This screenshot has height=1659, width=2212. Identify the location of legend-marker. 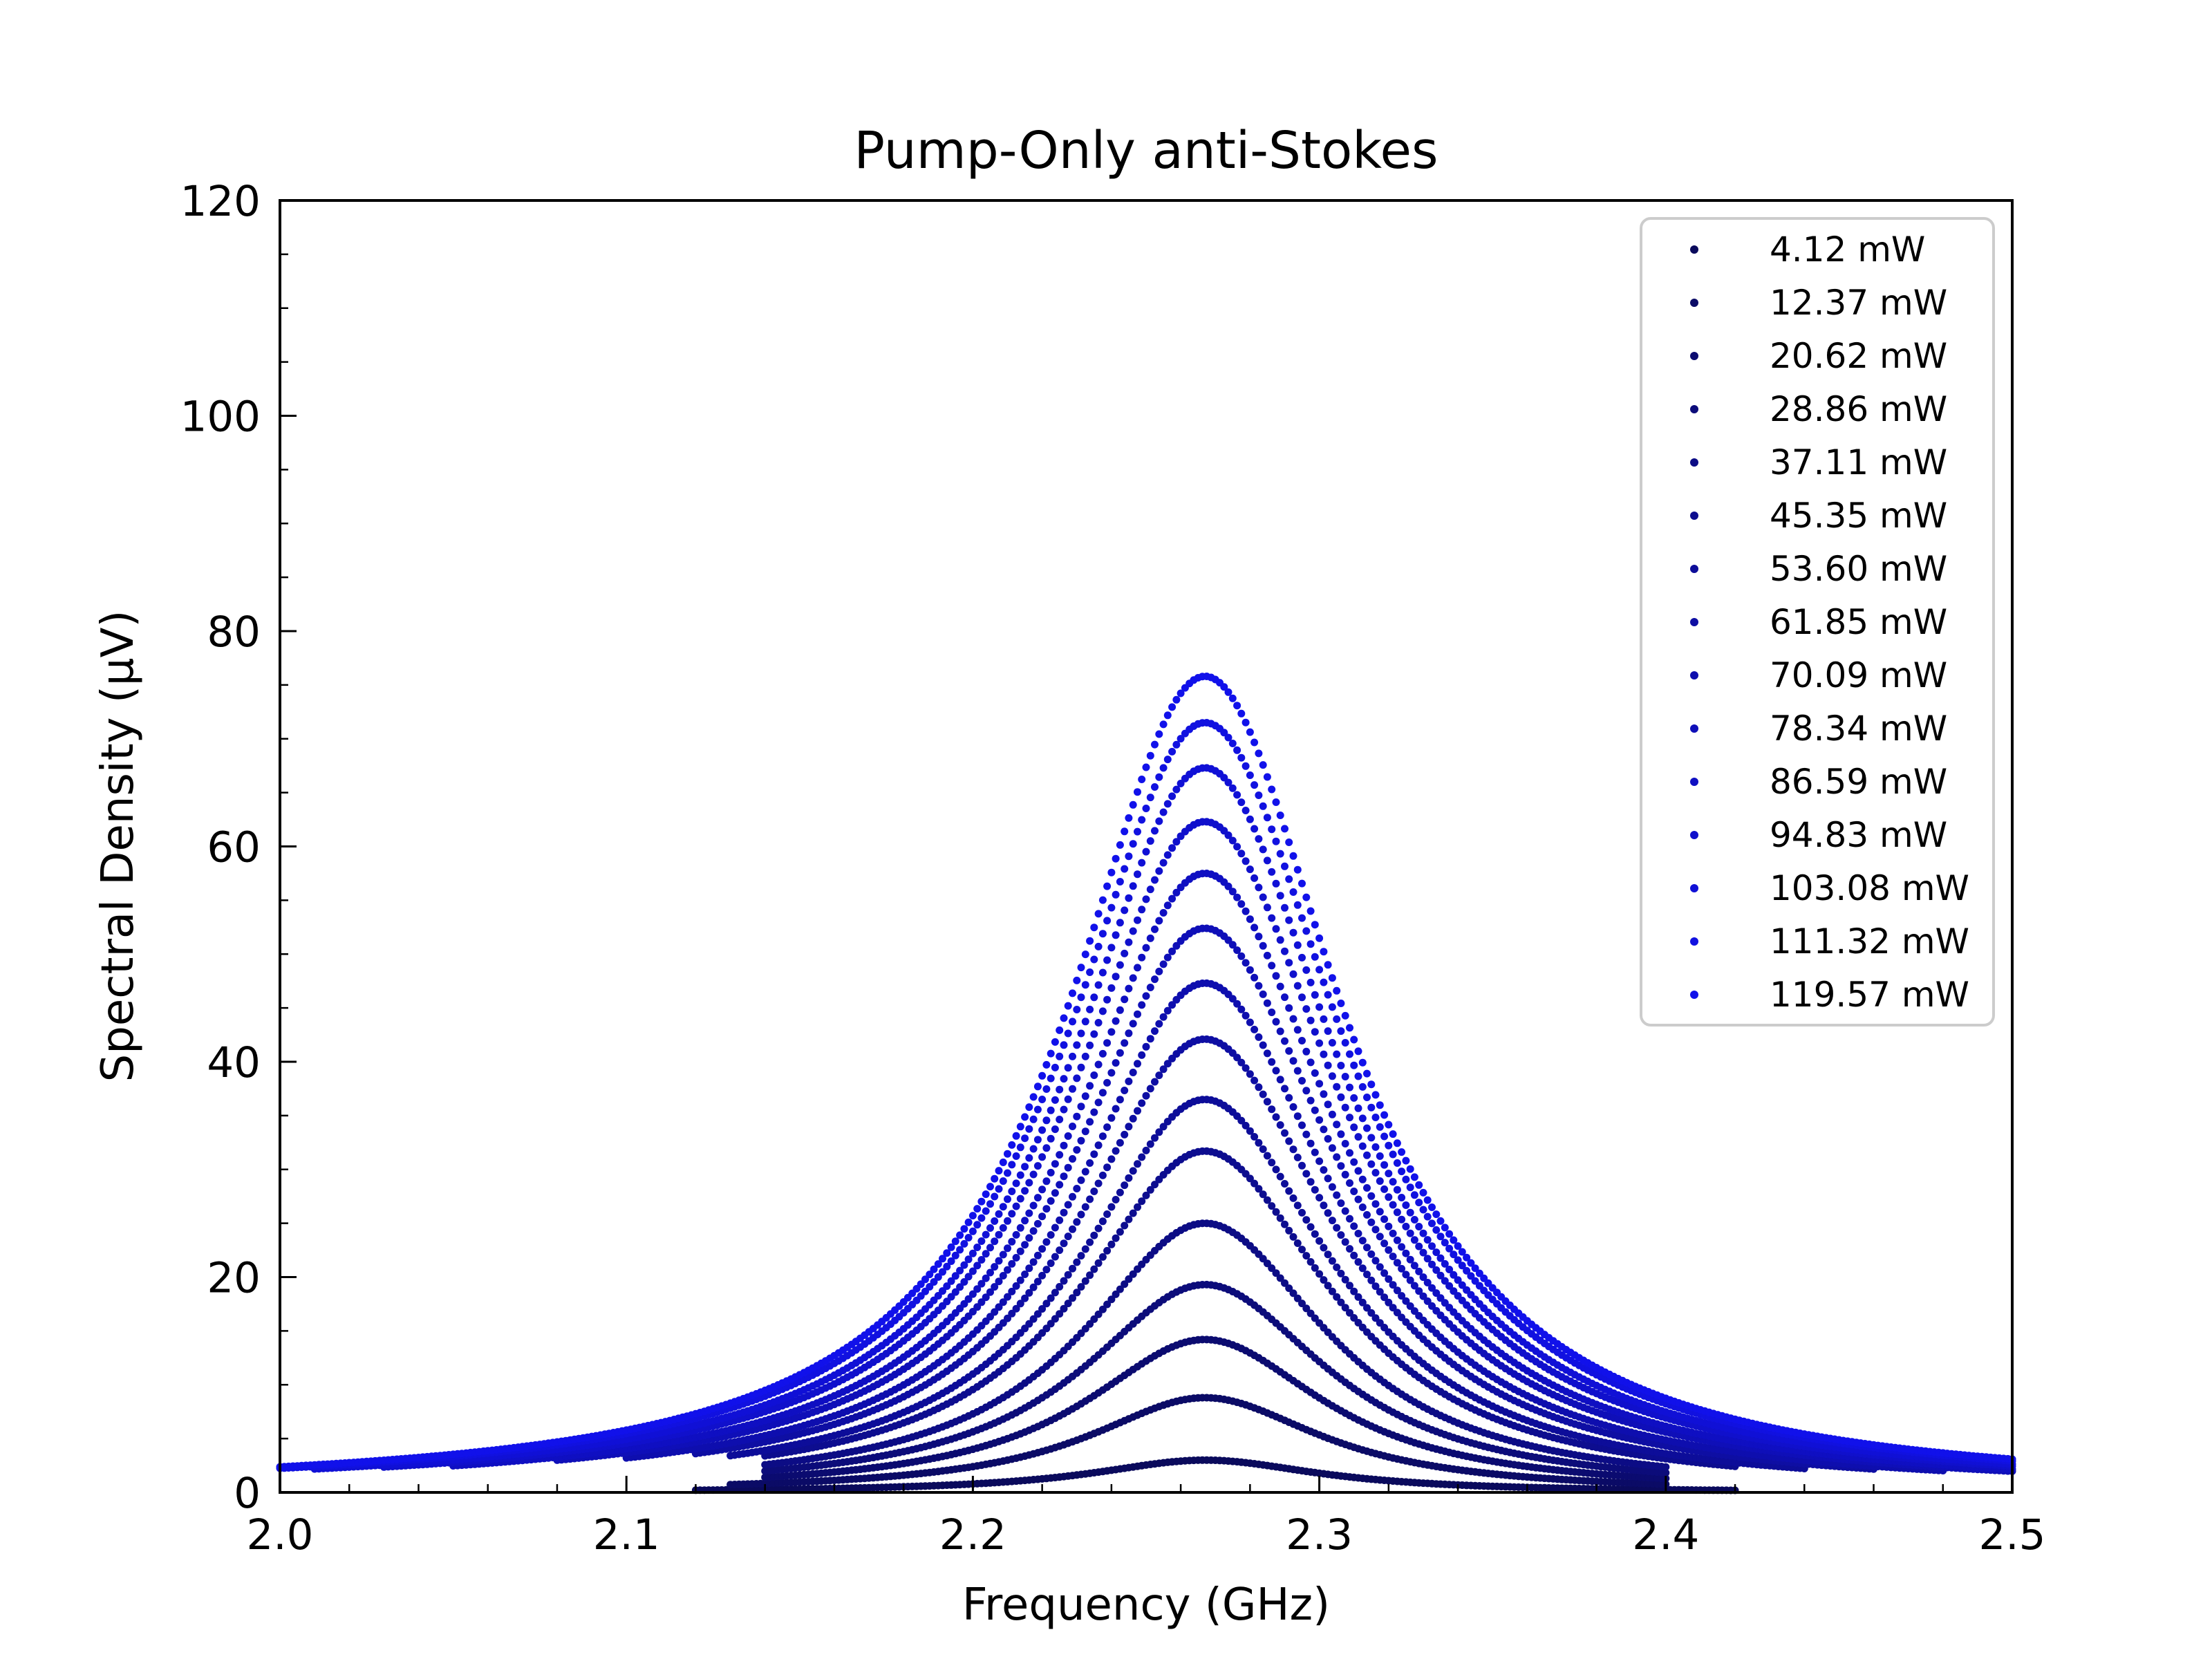
(1694, 888).